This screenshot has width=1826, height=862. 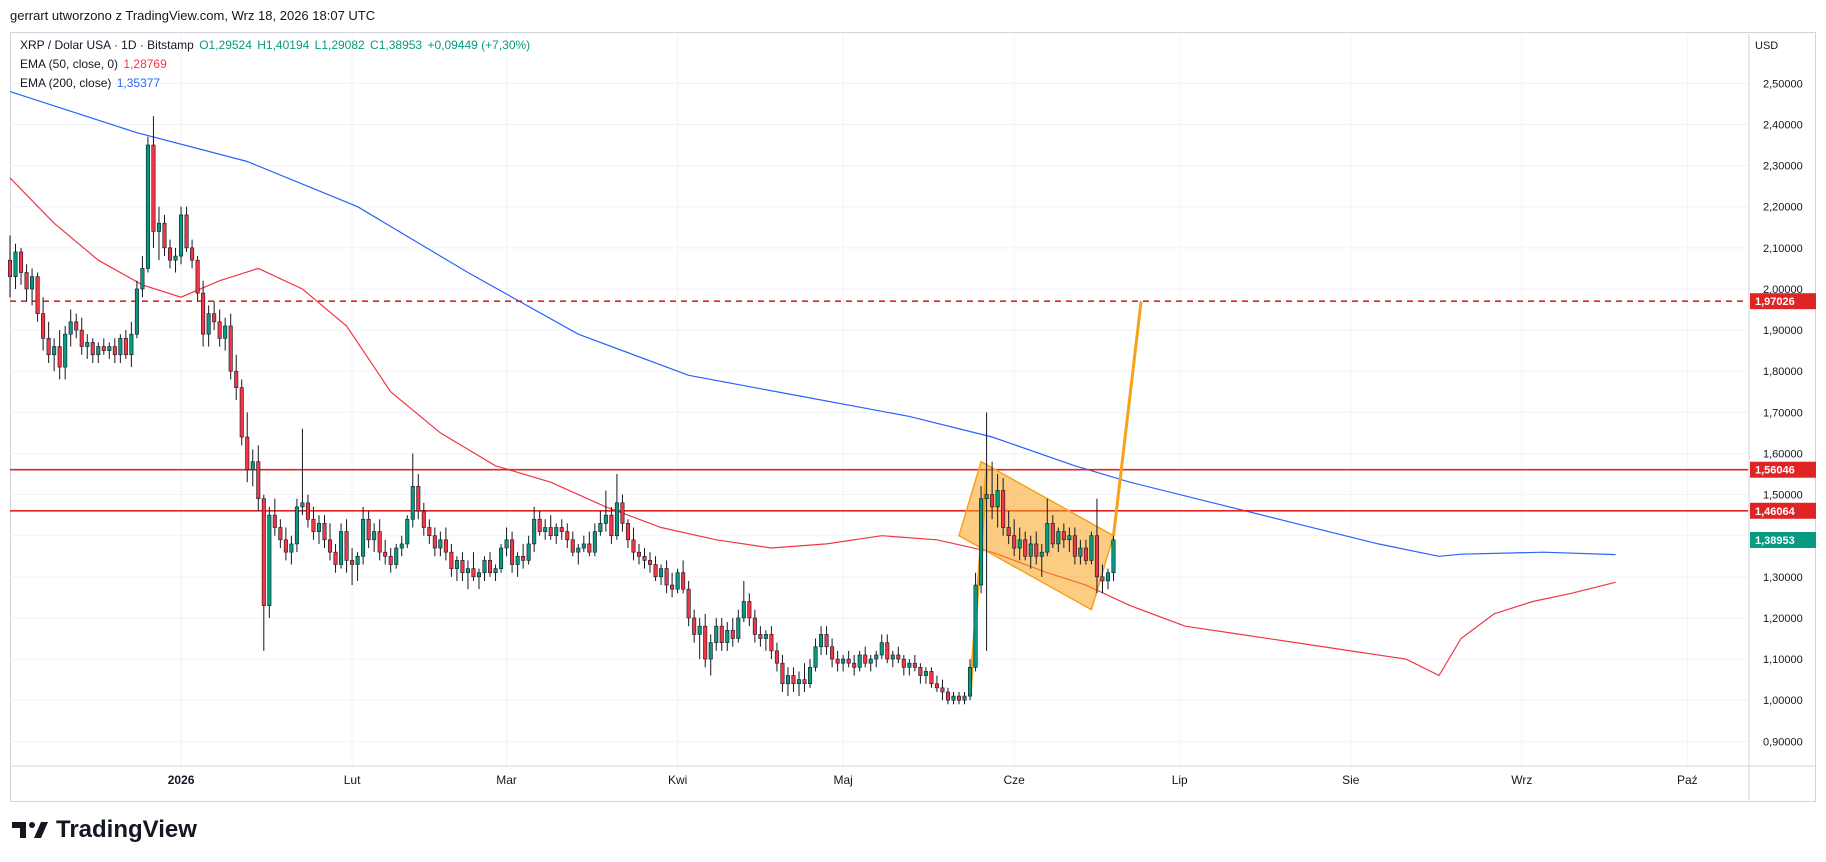 What do you see at coordinates (1783, 496) in the screenshot?
I see `y-tick-label: 1,50000` at bounding box center [1783, 496].